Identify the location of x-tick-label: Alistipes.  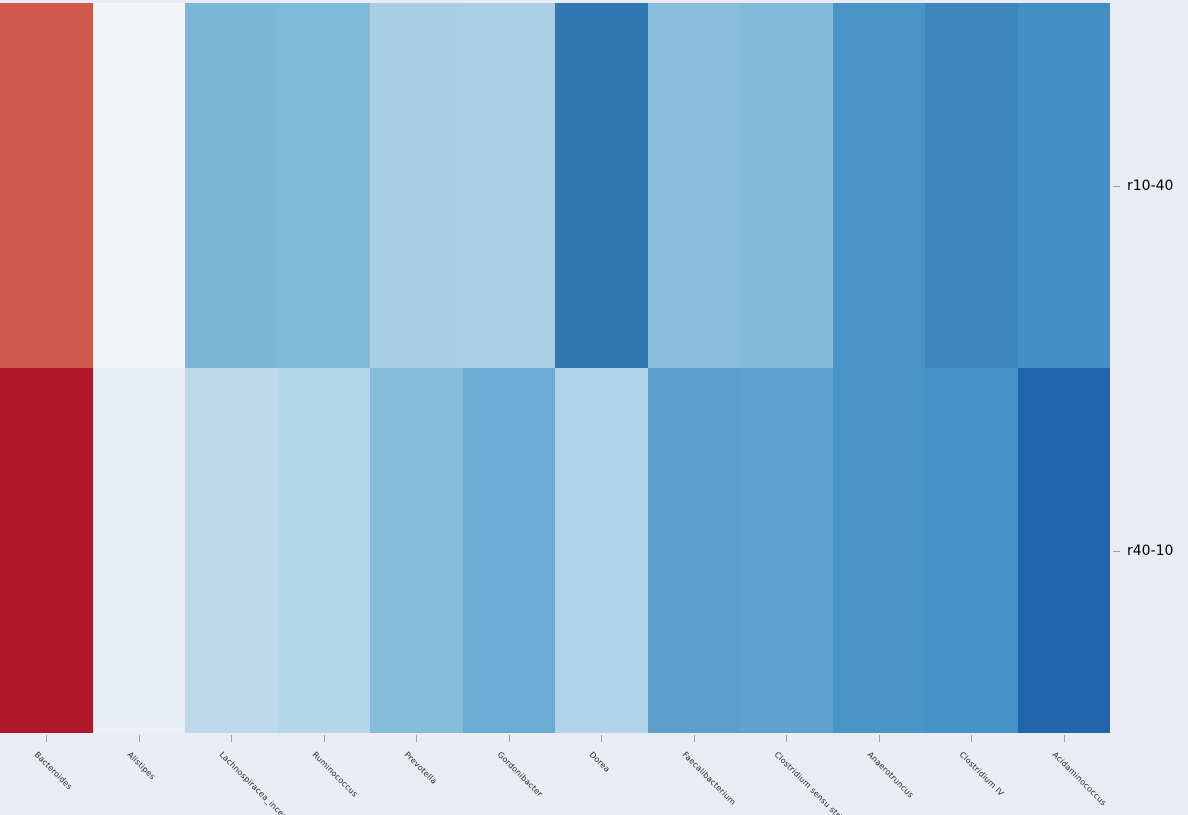
(141, 766).